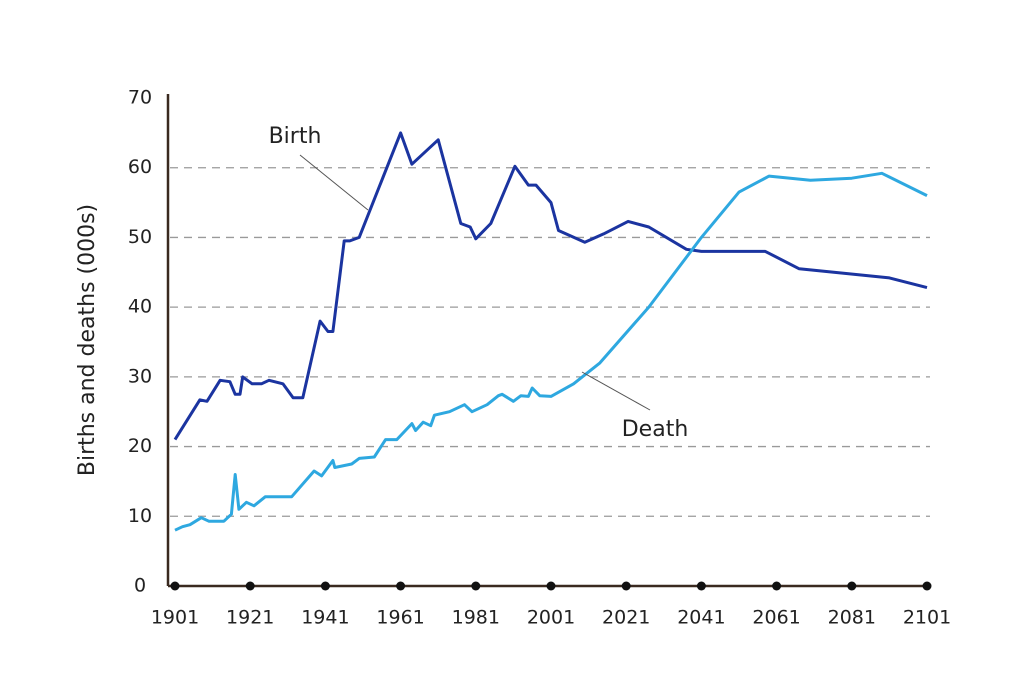 The height and width of the screenshot is (683, 1024). What do you see at coordinates (295, 136) in the screenshot?
I see `series-label: Birth` at bounding box center [295, 136].